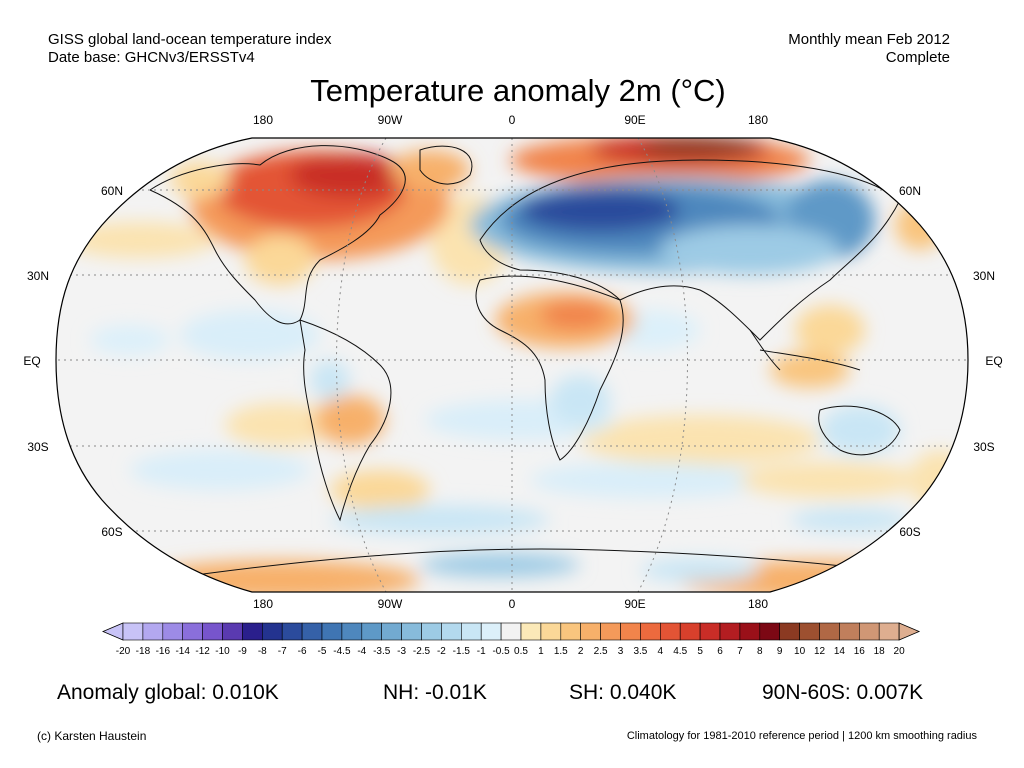 The image size is (1024, 768). I want to click on colorbar-tick-label: 20, so click(900, 651).